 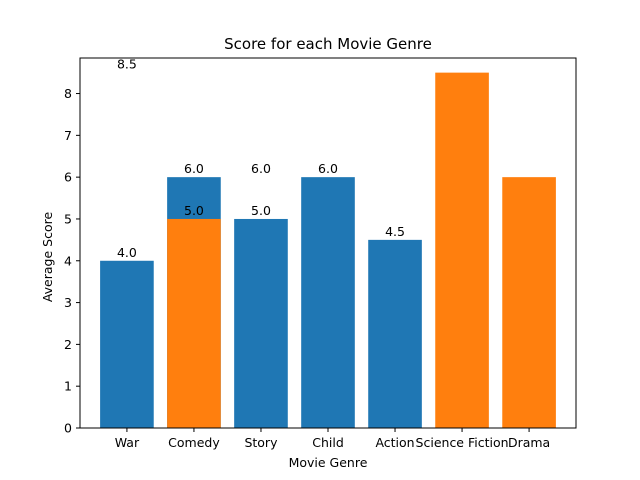 I want to click on bar-war-blue, so click(x=127, y=344).